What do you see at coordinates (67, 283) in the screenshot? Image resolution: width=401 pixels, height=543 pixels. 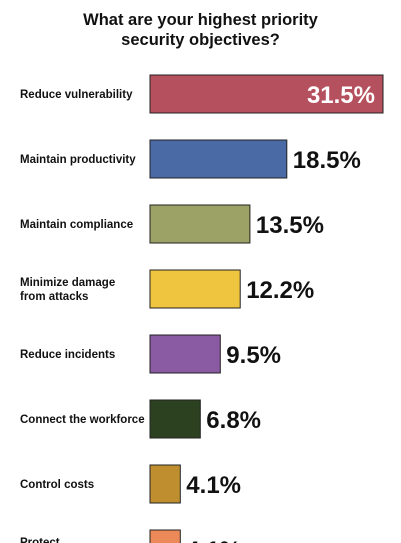 I see `category-label-3-line-0: Minimize damage` at bounding box center [67, 283].